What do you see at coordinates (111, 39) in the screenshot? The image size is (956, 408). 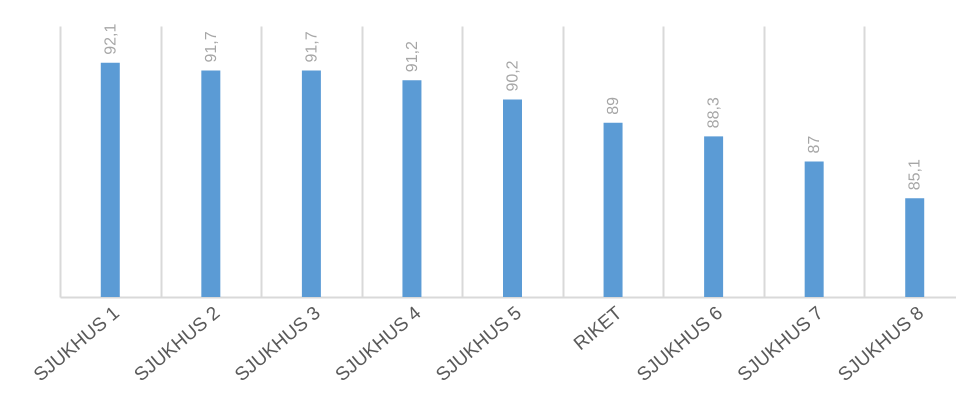 I see `data-label: 92,1` at bounding box center [111, 39].